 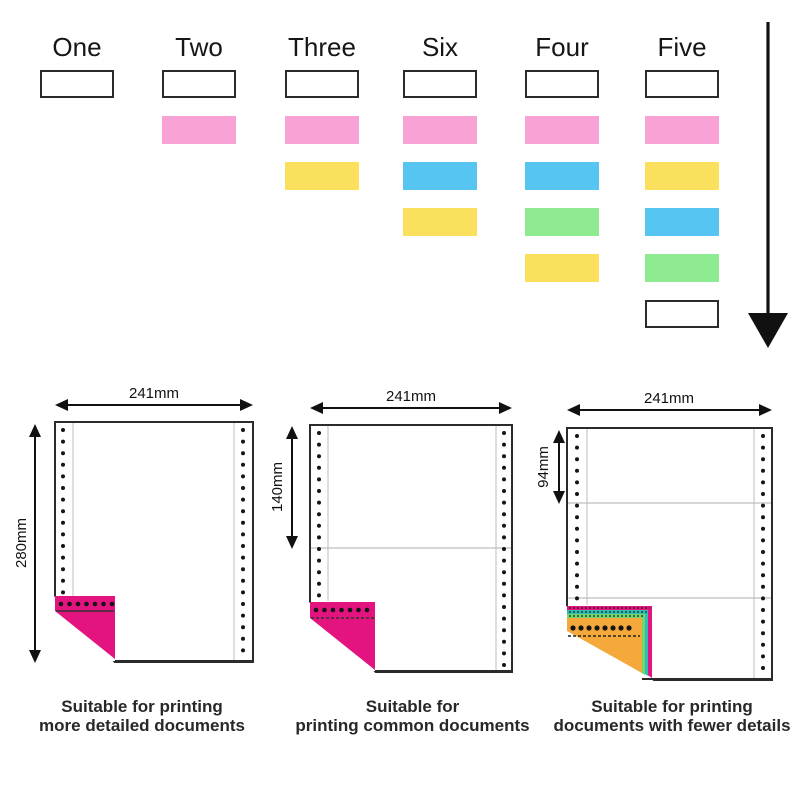 What do you see at coordinates (440, 47) in the screenshot?
I see `column-label: Six` at bounding box center [440, 47].